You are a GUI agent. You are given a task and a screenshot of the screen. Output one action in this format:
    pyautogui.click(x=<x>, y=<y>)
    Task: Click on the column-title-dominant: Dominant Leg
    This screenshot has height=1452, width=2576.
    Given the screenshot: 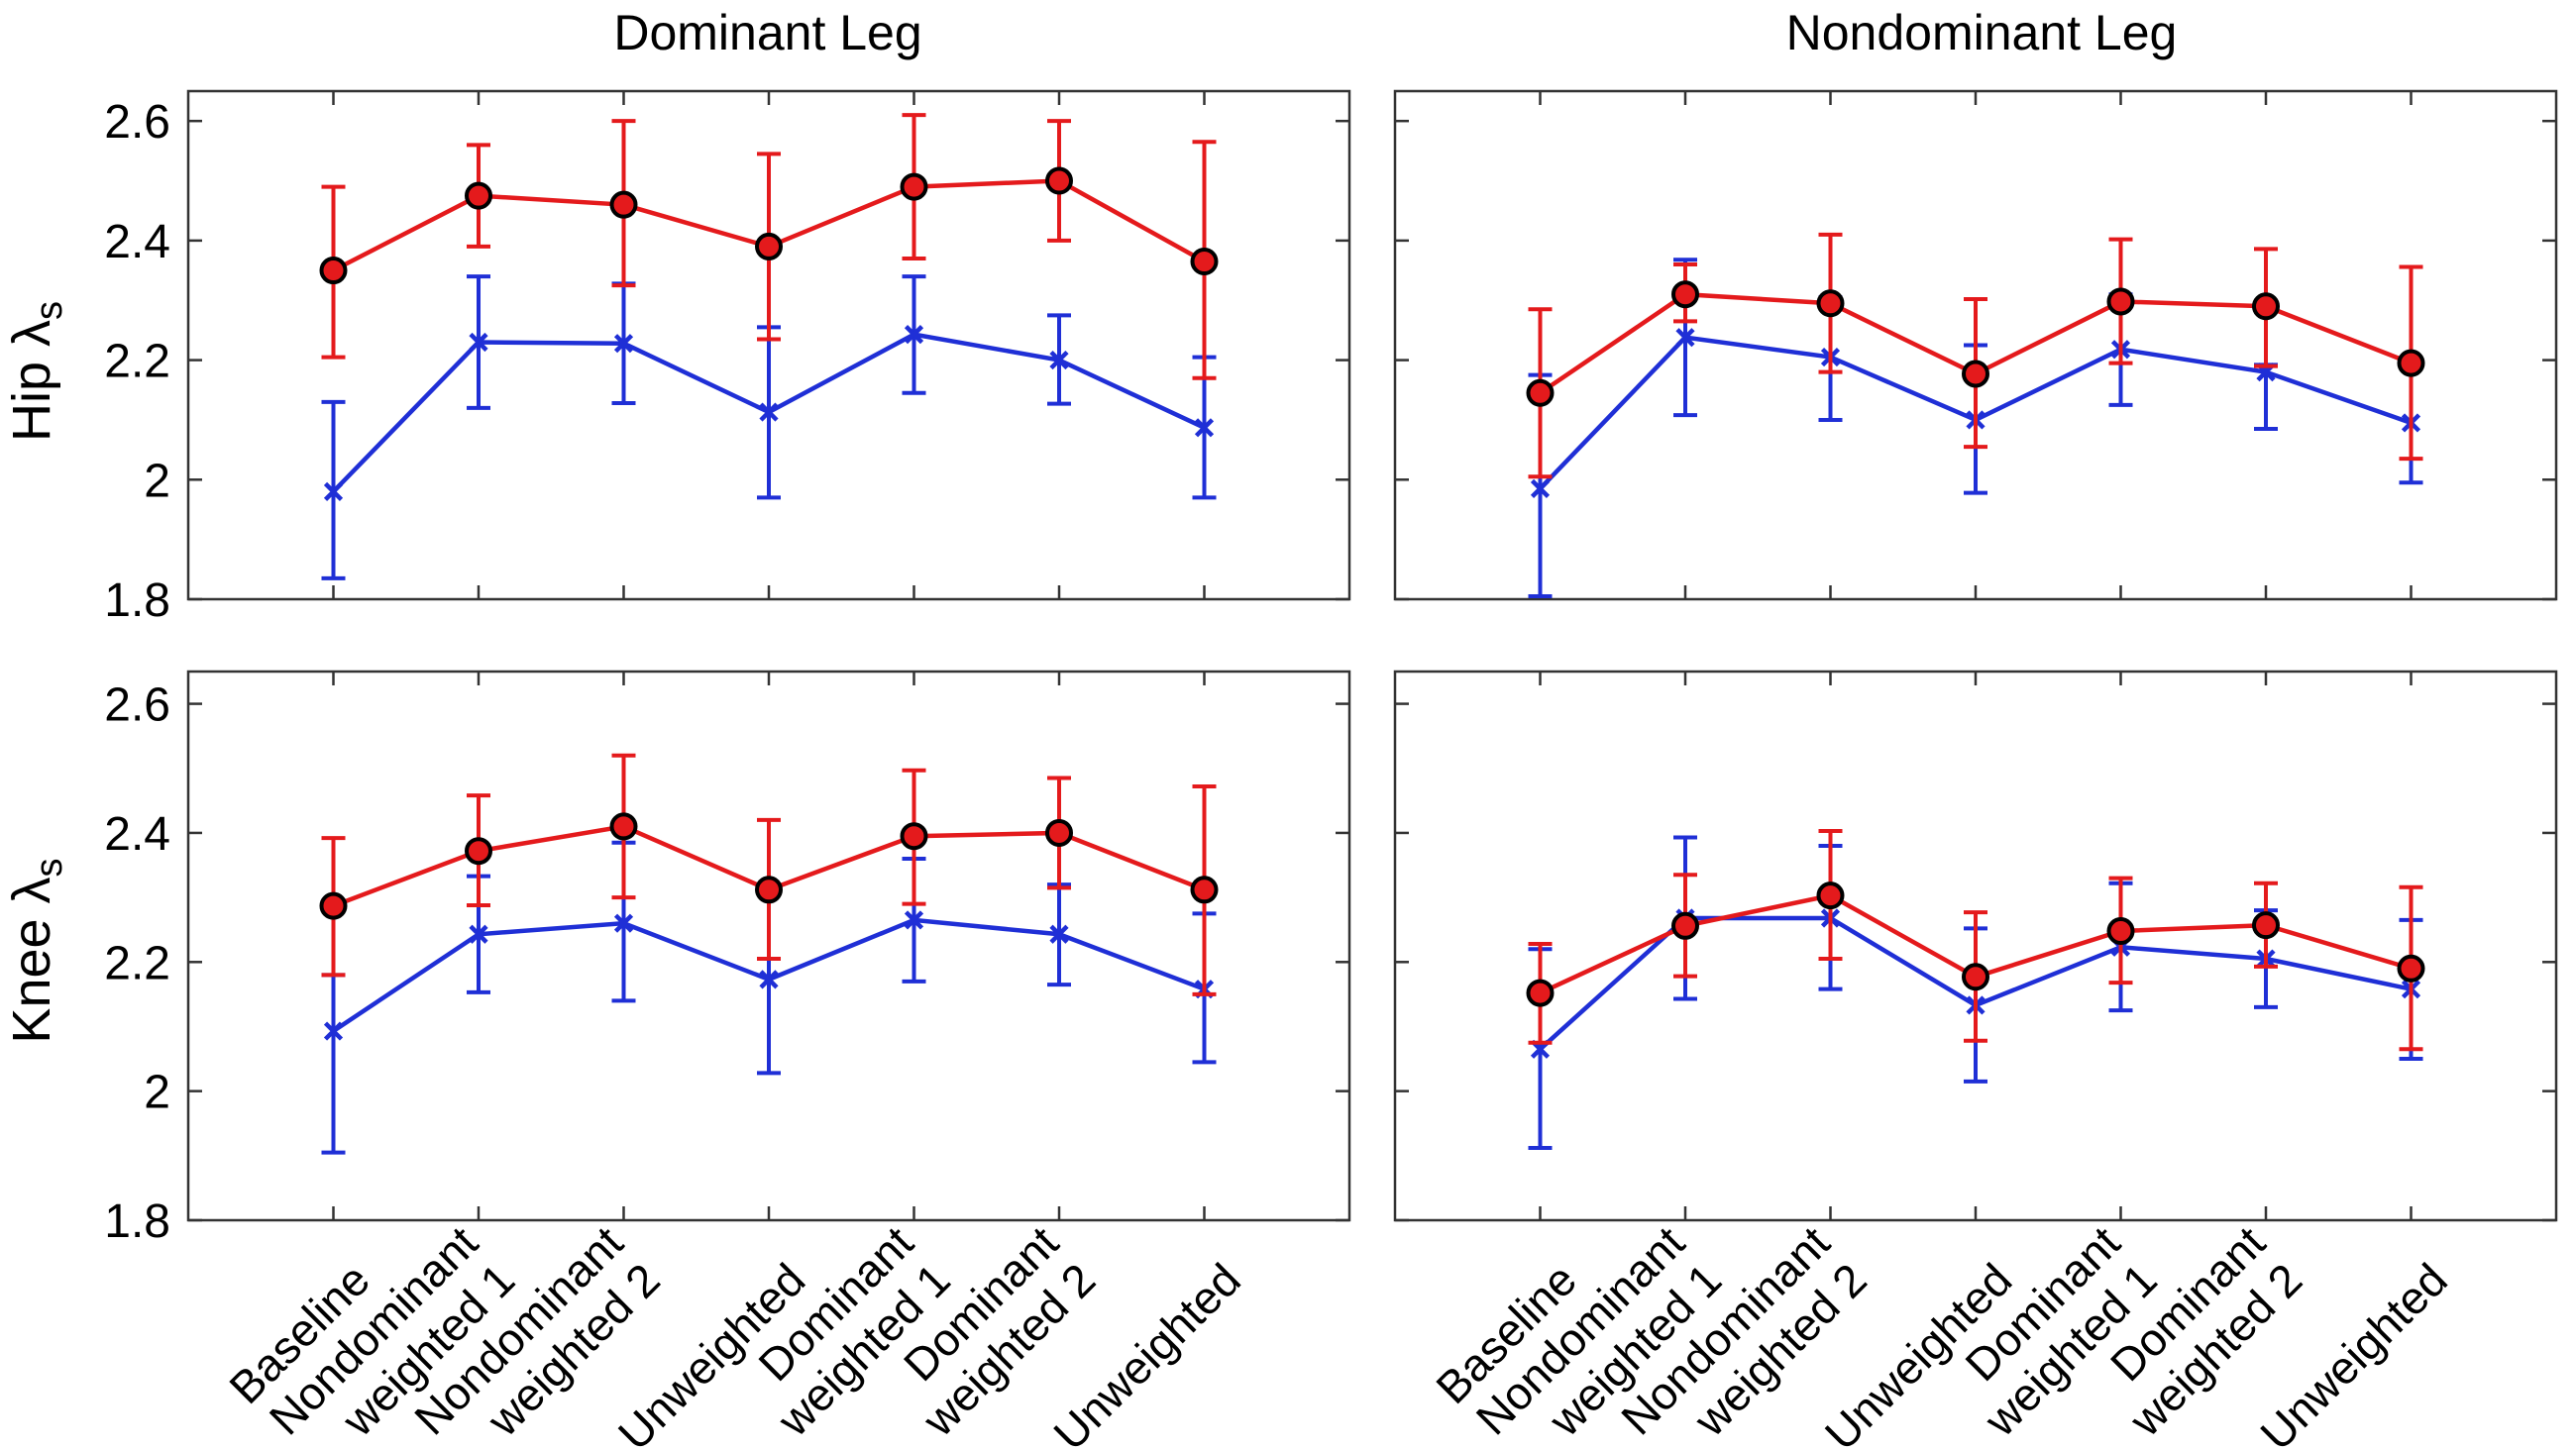 What is the action you would take?
    pyautogui.click(x=767, y=32)
    